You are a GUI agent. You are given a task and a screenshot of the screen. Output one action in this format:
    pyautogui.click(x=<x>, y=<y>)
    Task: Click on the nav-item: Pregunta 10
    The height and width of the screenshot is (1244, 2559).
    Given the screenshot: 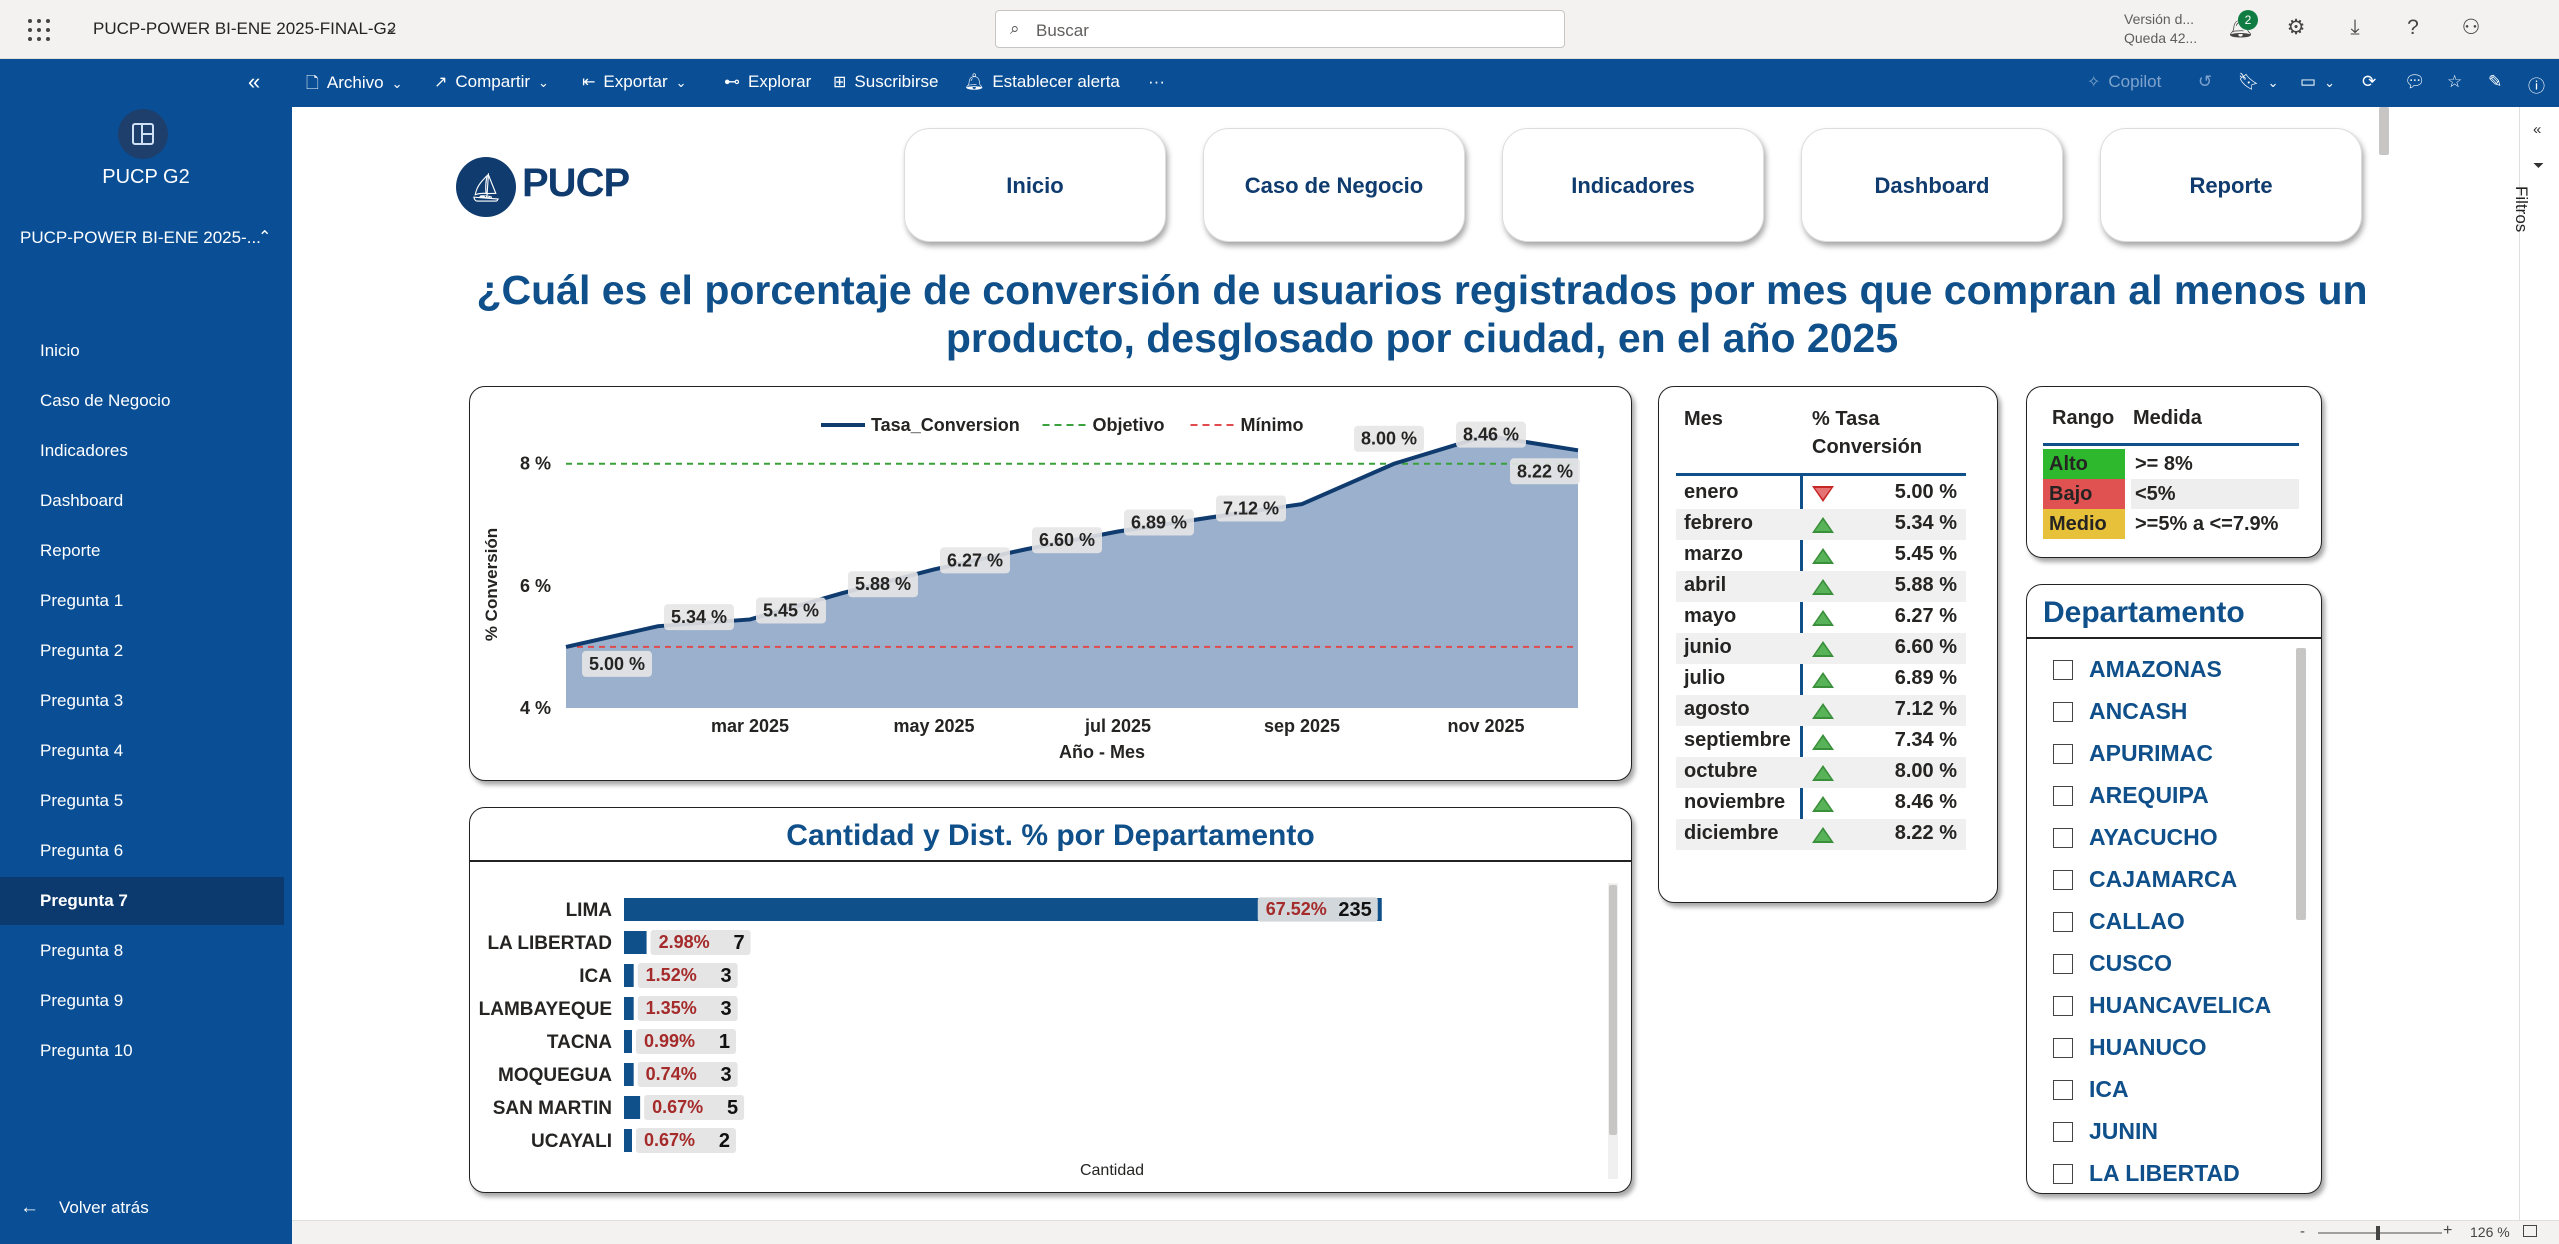 What is the action you would take?
    pyautogui.click(x=86, y=1050)
    